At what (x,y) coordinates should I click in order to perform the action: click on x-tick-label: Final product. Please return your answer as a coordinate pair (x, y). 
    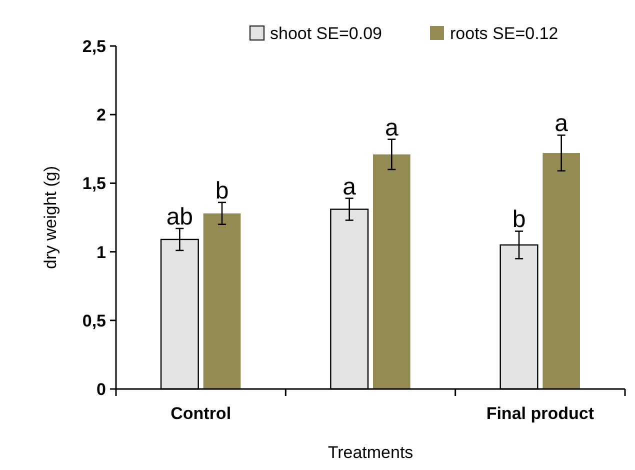
    Looking at the image, I should click on (540, 413).